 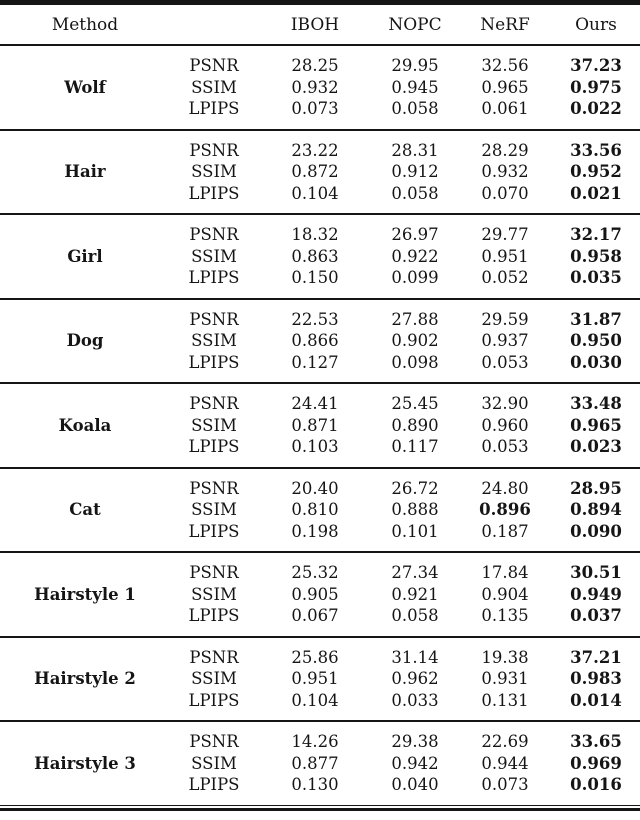 I want to click on value-nopc-ssim: 0.902, so click(x=415, y=340).